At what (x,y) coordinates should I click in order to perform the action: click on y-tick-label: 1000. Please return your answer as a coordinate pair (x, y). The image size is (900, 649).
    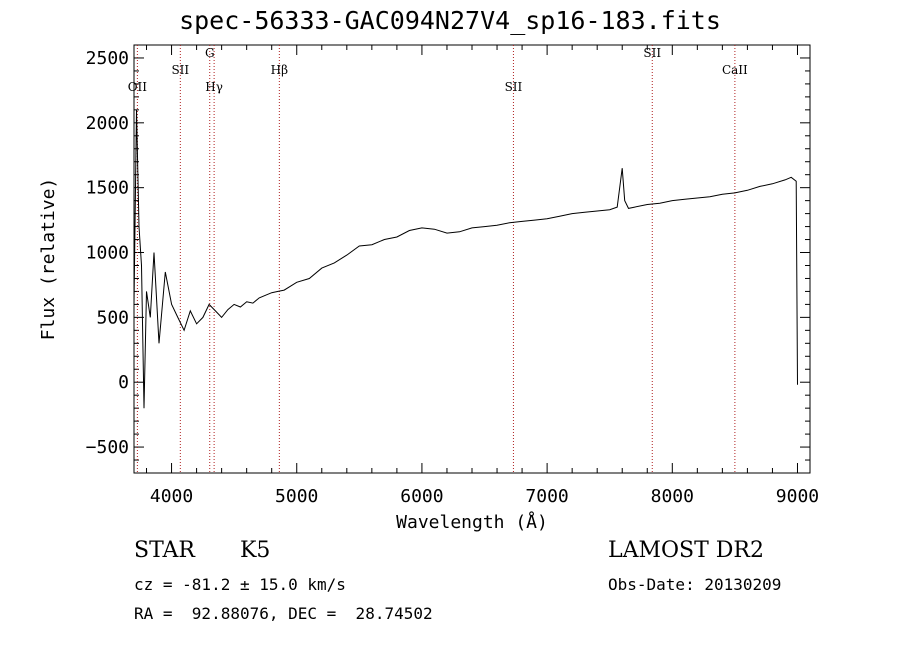
    Looking at the image, I should click on (107, 253).